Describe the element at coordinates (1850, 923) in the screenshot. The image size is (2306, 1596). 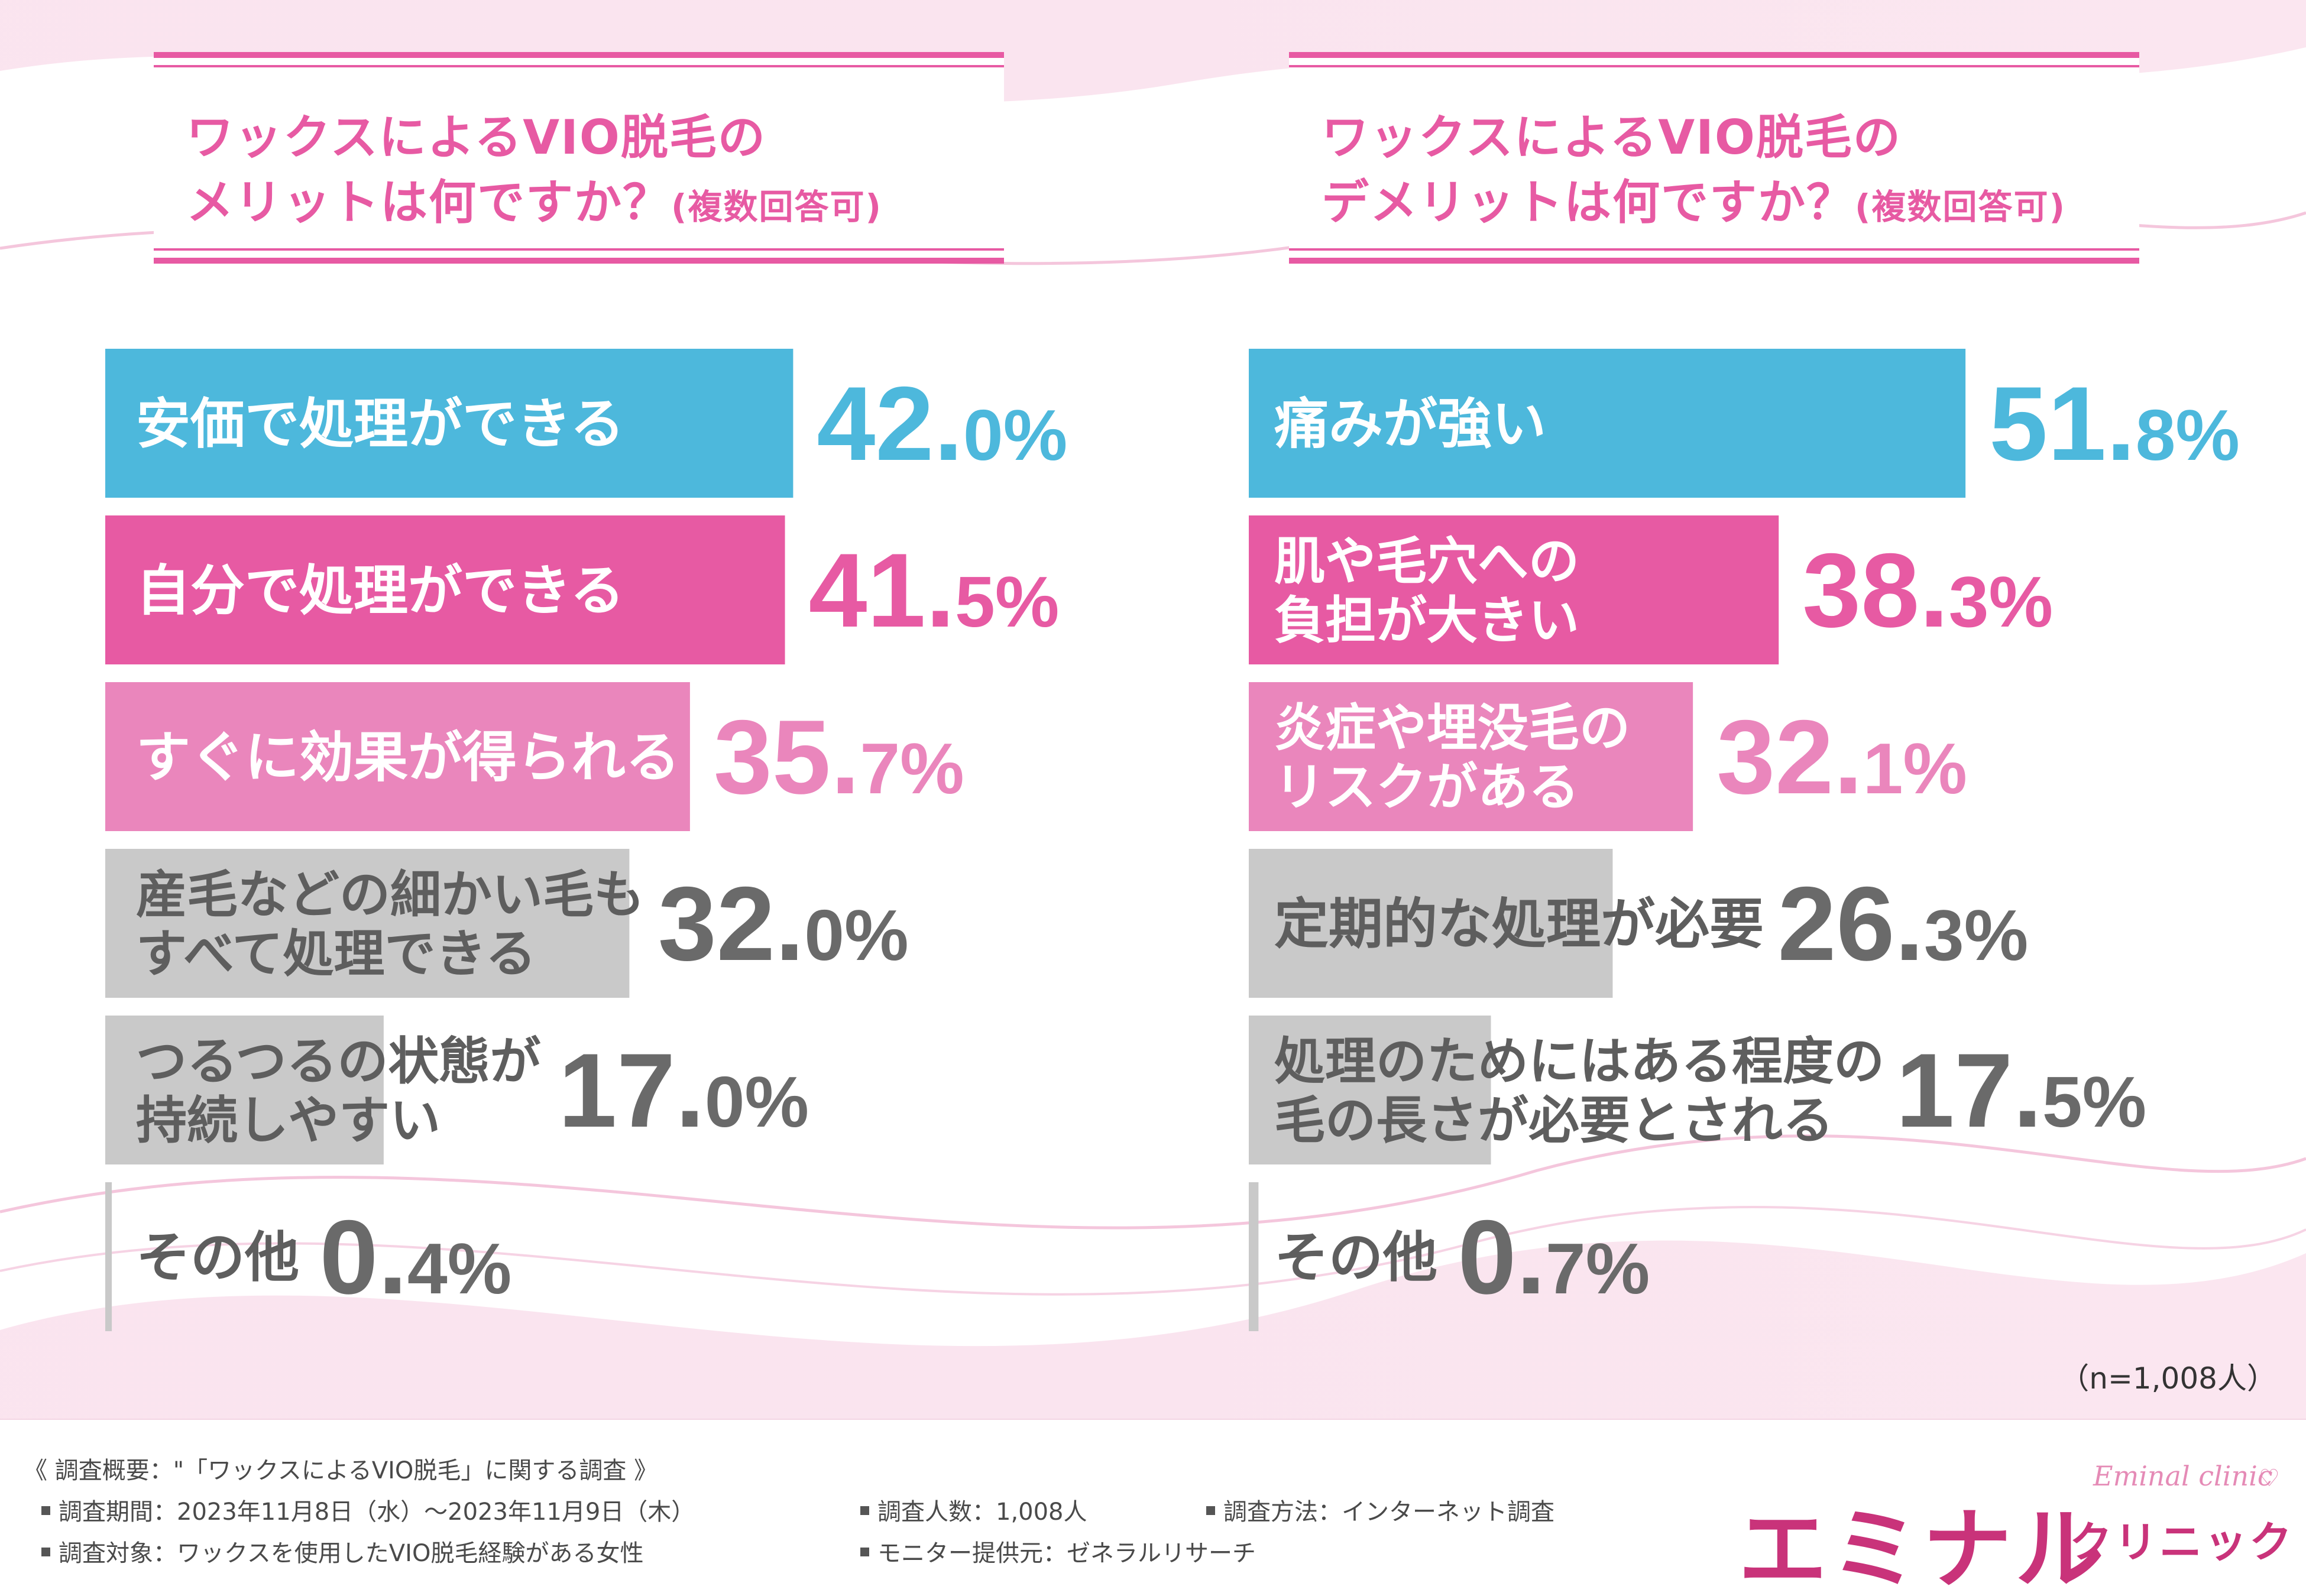
I see `demerit-value-int-3: 26.` at that location.